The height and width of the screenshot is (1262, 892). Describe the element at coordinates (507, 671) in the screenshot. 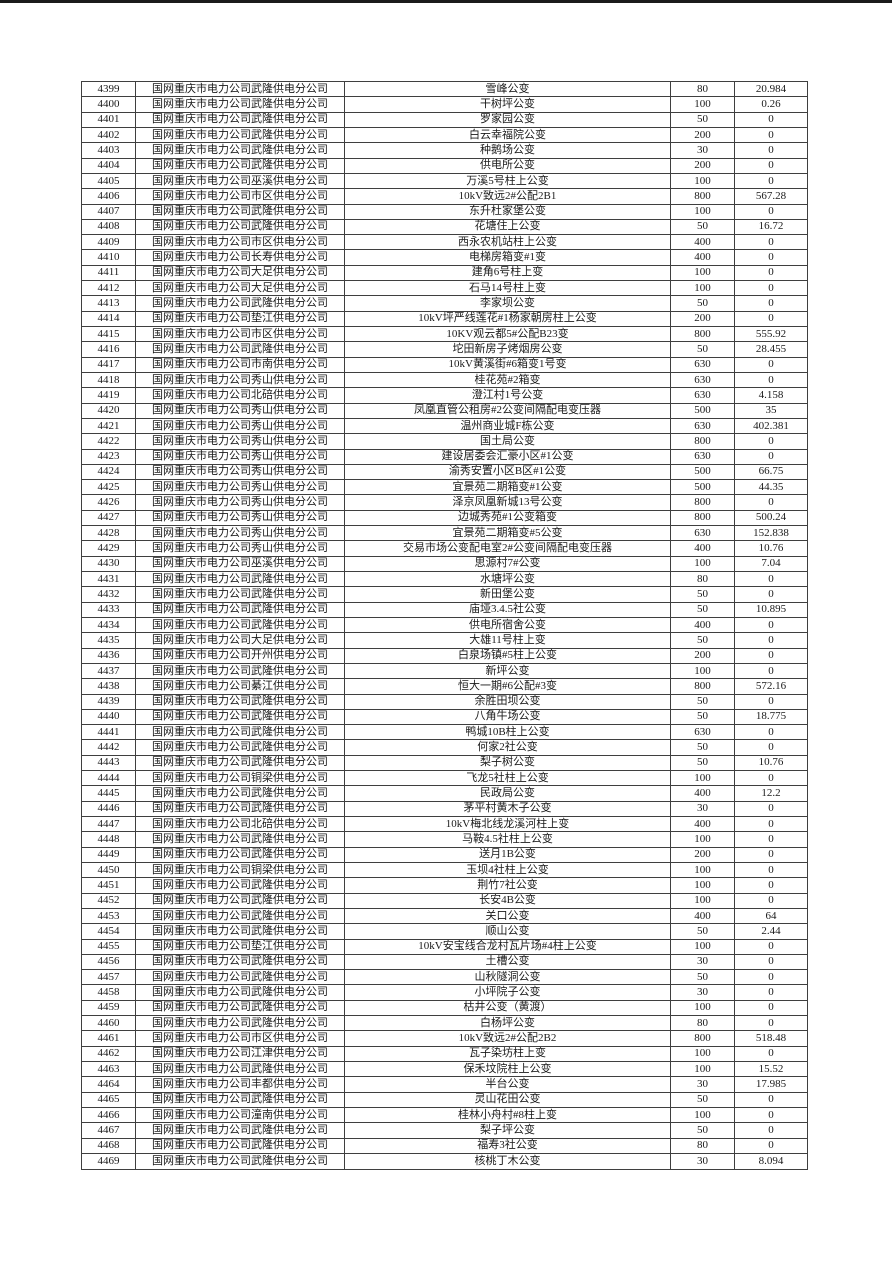

I see `station-cell: 新坪公变` at that location.